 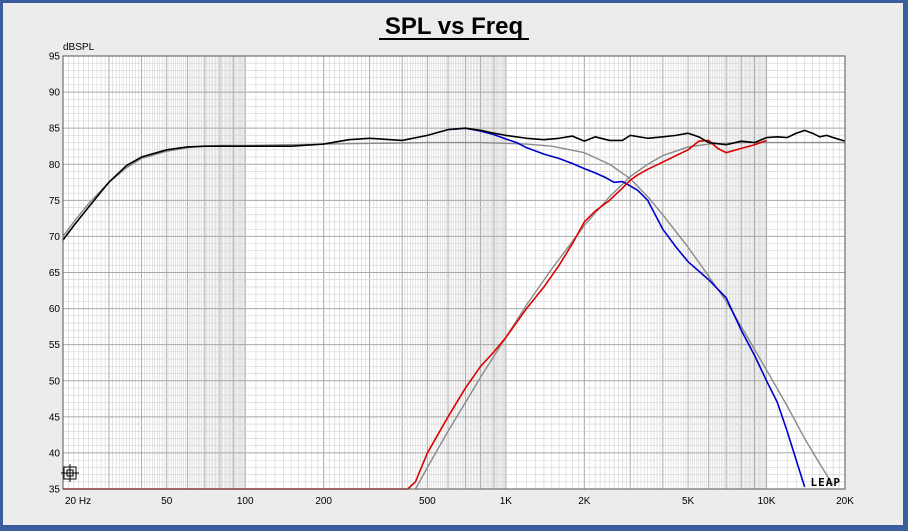 I want to click on x-tick-label: 100, so click(x=245, y=501).